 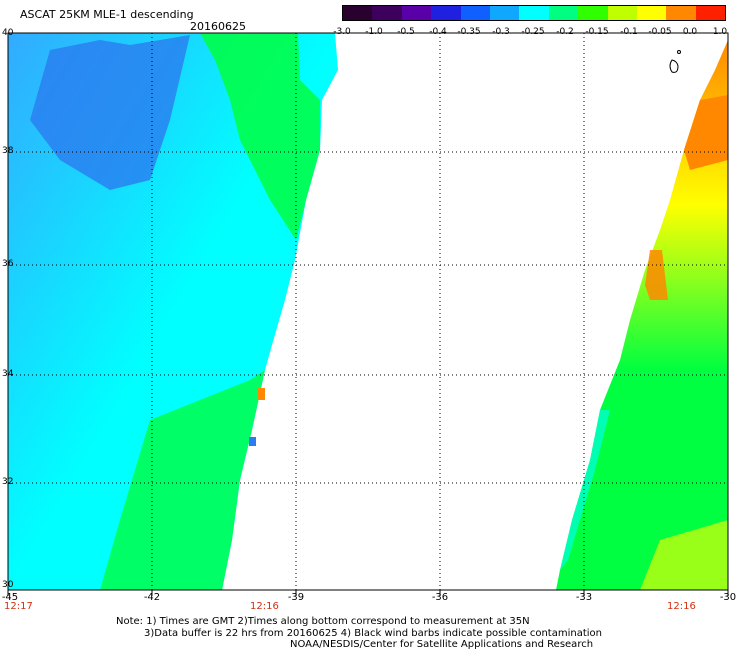 I want to click on lat-label: 30, so click(x=8, y=585).